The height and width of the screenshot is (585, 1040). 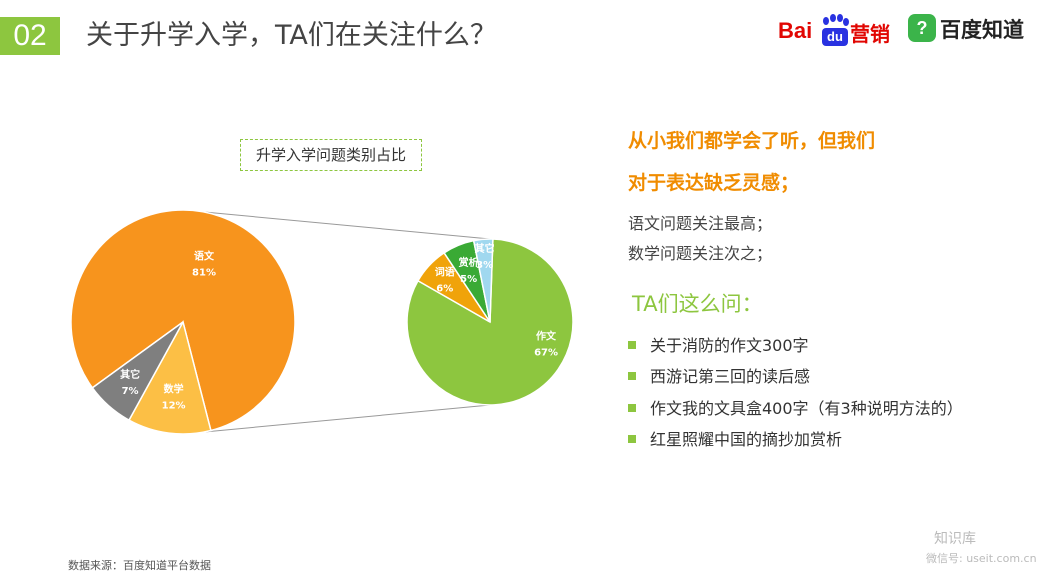 What do you see at coordinates (468, 279) in the screenshot?
I see `pie-label-value: 5%` at bounding box center [468, 279].